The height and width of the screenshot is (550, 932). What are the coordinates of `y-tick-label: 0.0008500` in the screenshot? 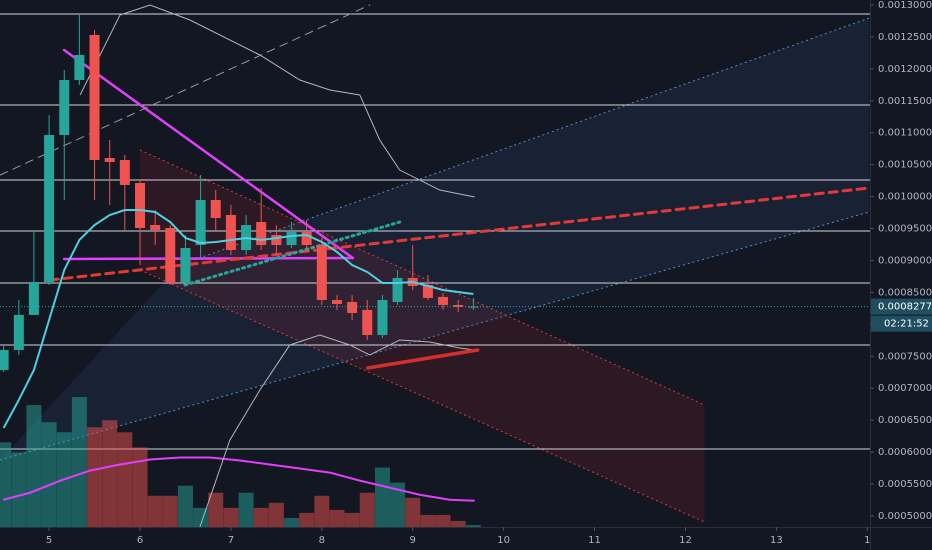 It's located at (905, 292).